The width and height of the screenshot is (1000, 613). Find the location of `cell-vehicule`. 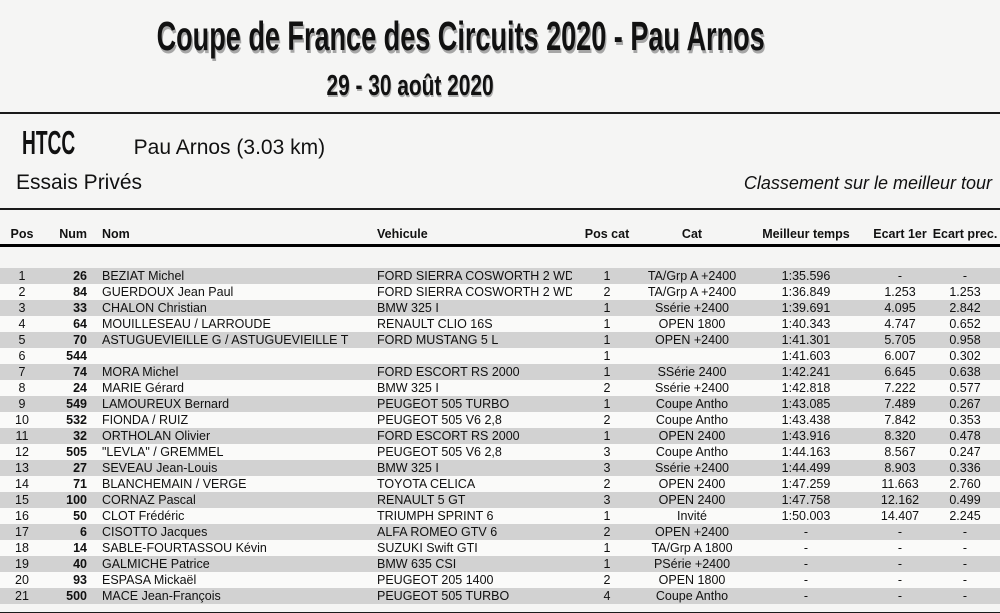

cell-vehicule is located at coordinates (473, 356).